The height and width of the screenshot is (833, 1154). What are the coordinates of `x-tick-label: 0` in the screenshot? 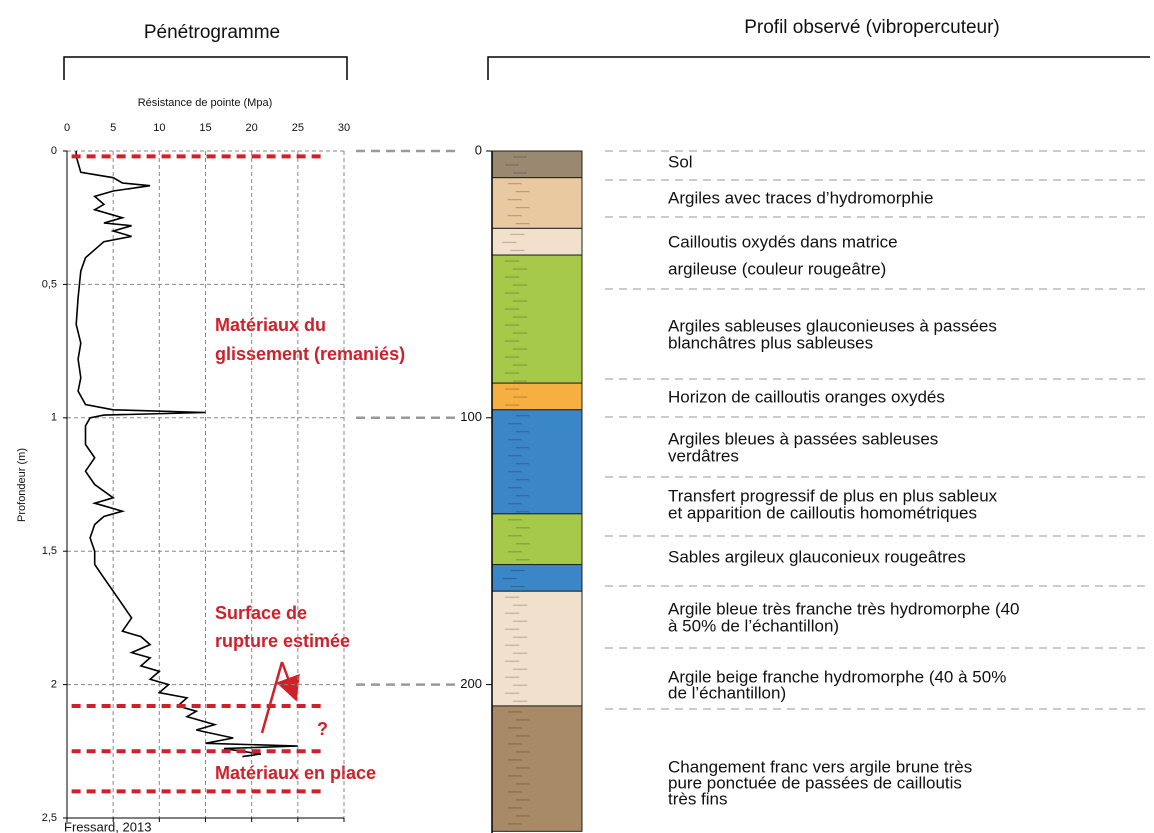 It's located at (67, 128).